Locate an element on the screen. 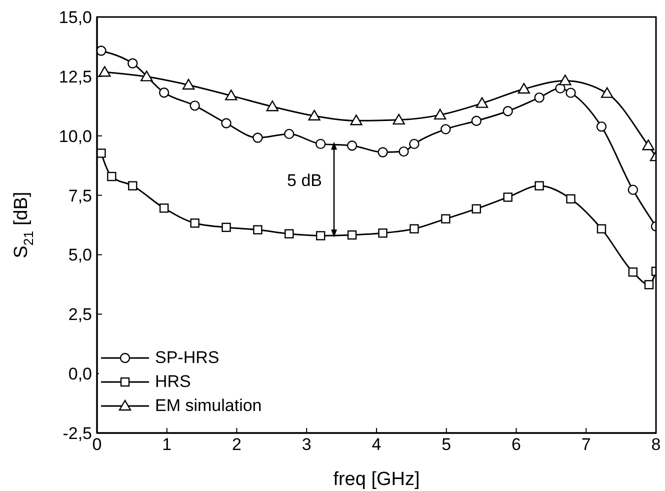 The image size is (665, 491). x-tick-label: 1 is located at coordinates (167, 444).